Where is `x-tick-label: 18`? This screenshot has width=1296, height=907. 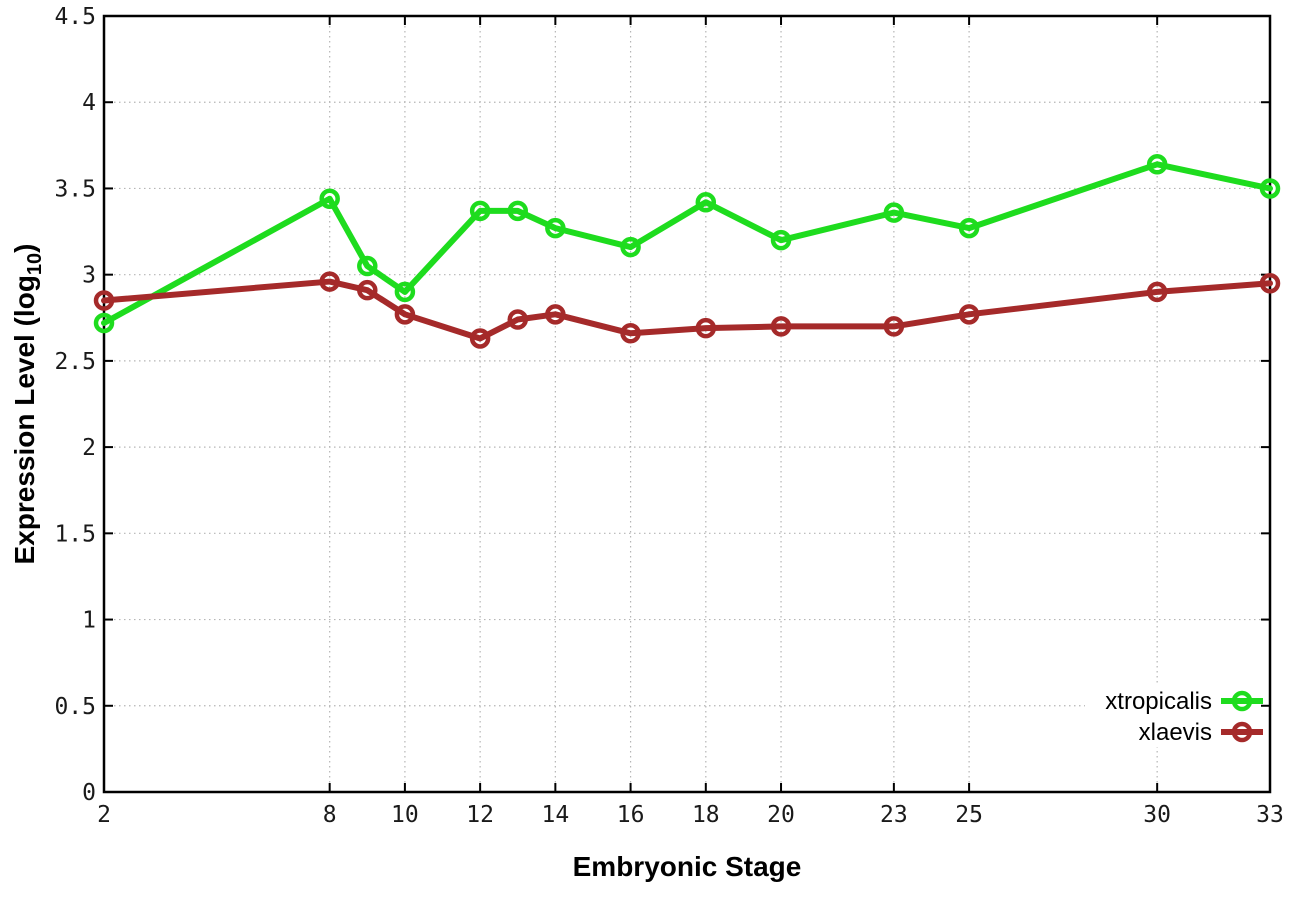
x-tick-label: 18 is located at coordinates (706, 815).